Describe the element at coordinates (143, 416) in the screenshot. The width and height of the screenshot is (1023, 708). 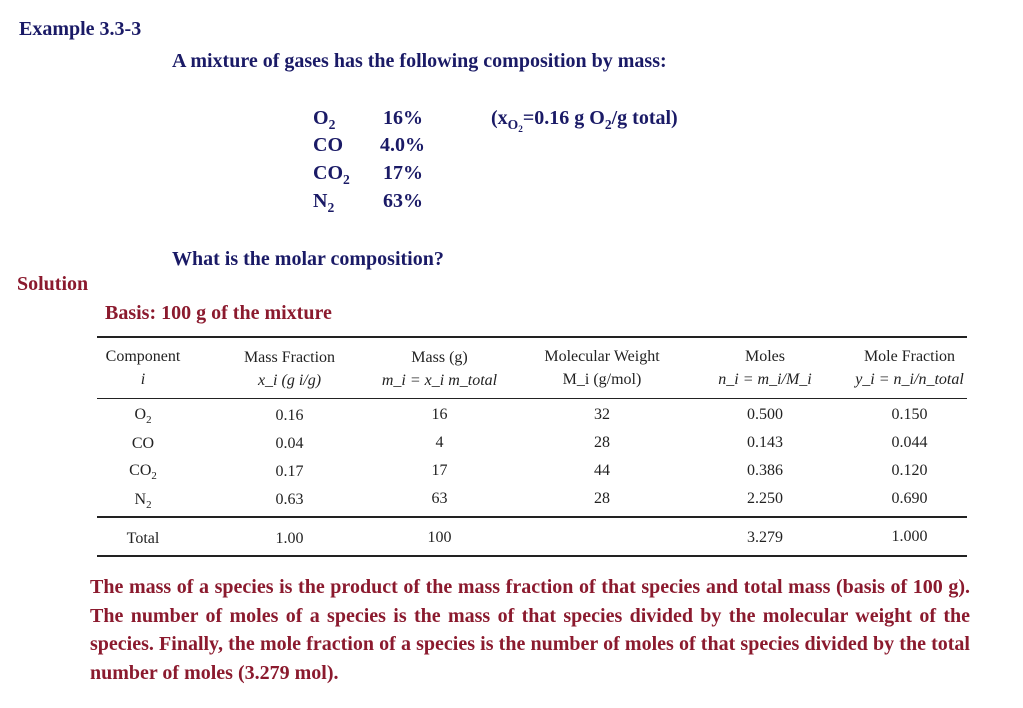
I see `cell-component: O2` at that location.